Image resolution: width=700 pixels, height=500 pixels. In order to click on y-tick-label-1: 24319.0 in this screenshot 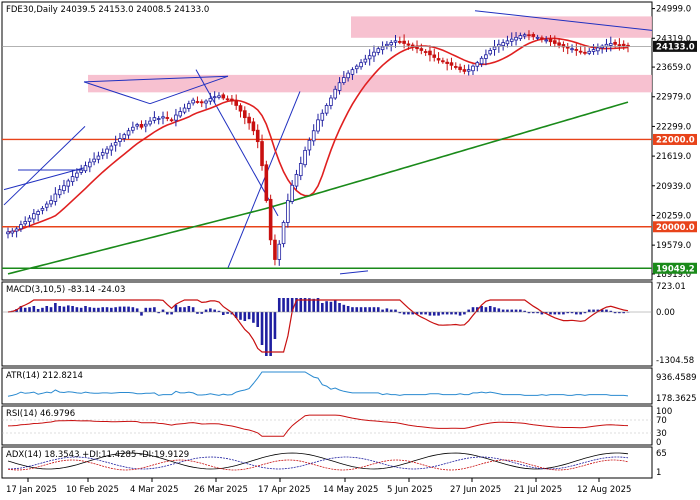, I will do `click(673, 39)`.